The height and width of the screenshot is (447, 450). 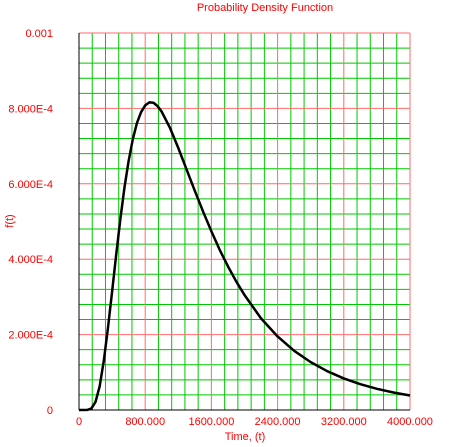 I want to click on y-tick-label: 0.001, so click(x=39, y=34).